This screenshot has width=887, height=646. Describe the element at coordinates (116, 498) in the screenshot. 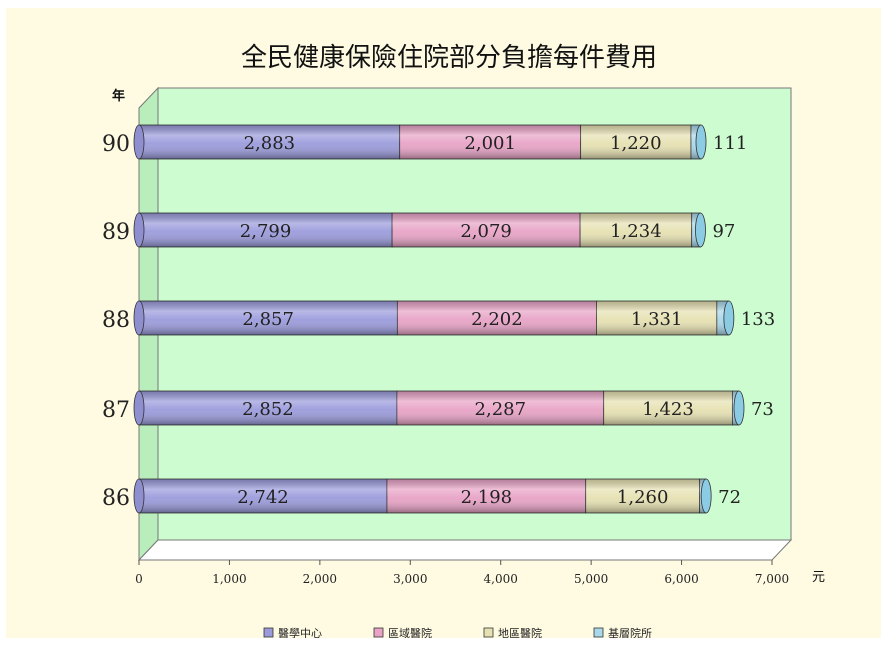

I see `category-label: 86` at that location.